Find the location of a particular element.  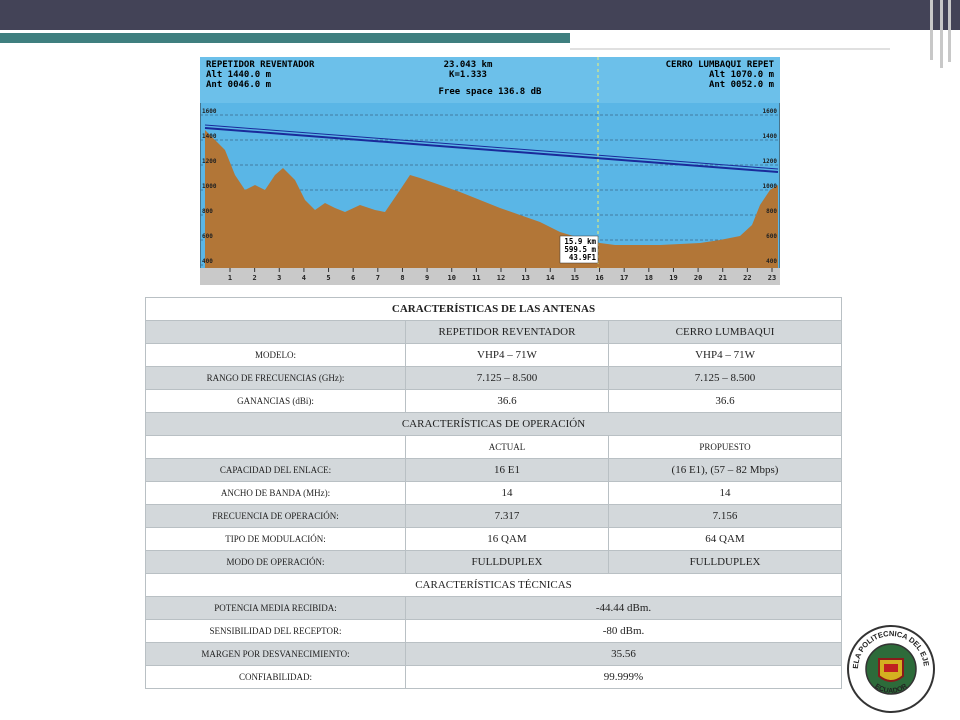

distance-label: 15 is located at coordinates (575, 278).